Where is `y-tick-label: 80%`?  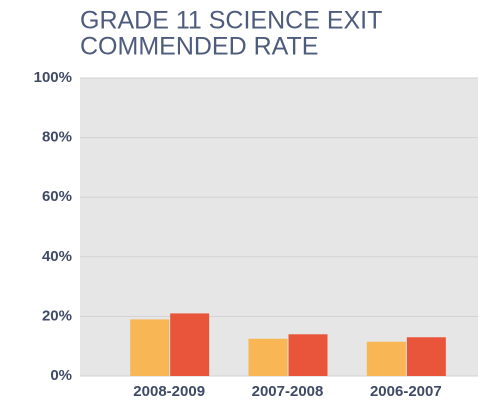 y-tick-label: 80% is located at coordinates (57, 137).